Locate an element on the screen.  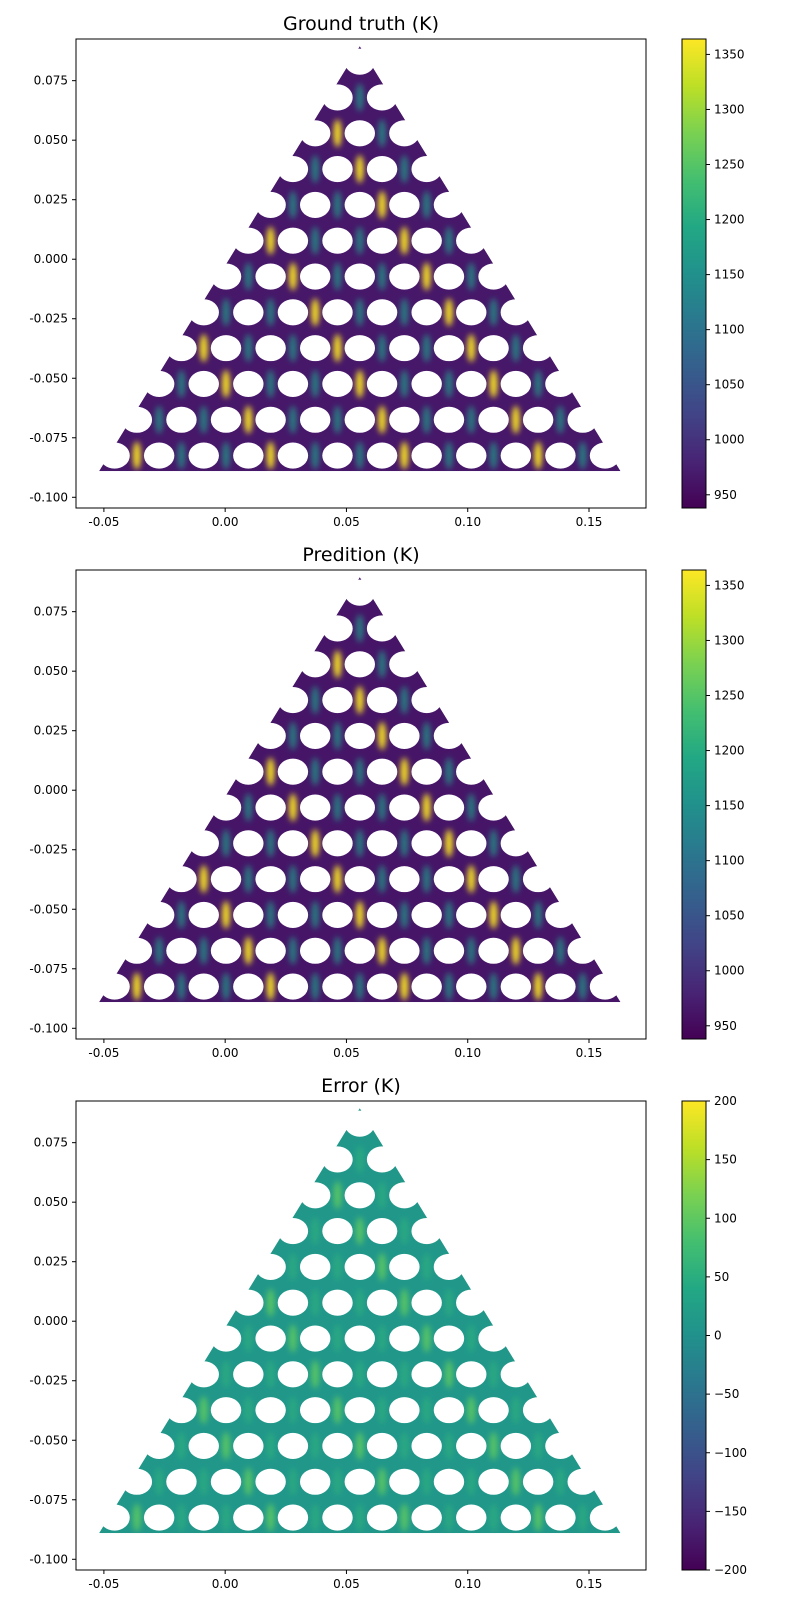
colorbar-tick-label: 0 is located at coordinates (718, 1336).